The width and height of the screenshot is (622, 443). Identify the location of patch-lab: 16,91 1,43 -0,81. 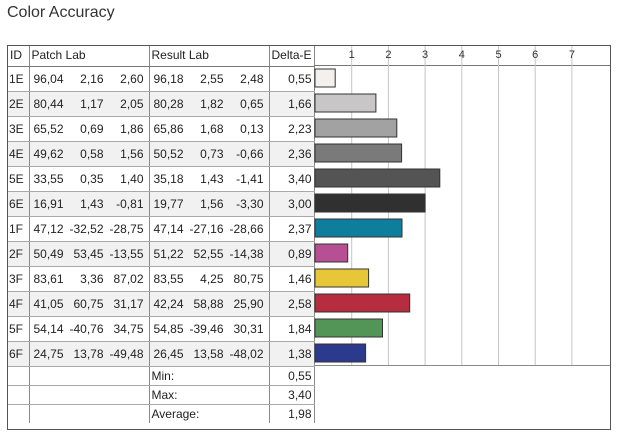
(89, 204).